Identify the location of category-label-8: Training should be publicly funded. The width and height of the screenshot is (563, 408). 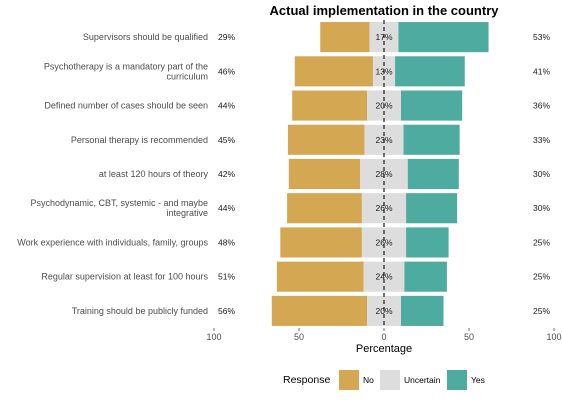
(140, 311).